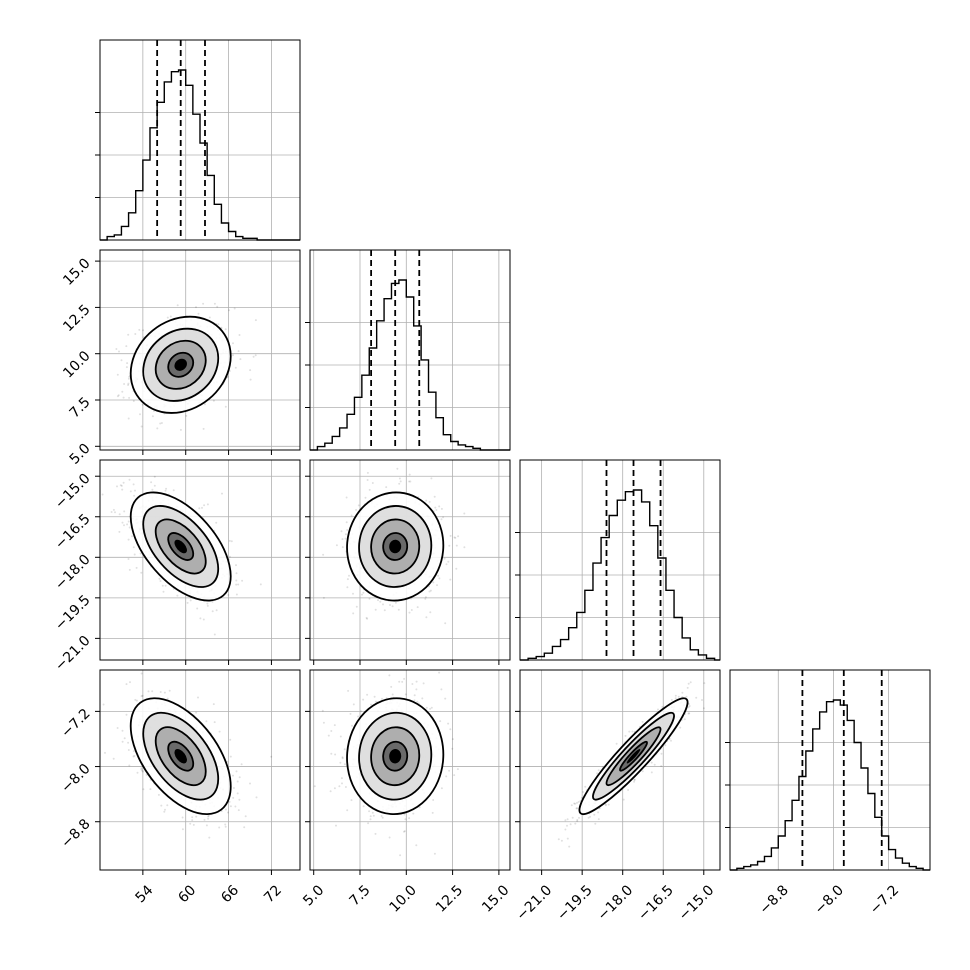 The image size is (970, 970). What do you see at coordinates (76, 364) in the screenshot?
I see `y-tick-label: 10.0` at bounding box center [76, 364].